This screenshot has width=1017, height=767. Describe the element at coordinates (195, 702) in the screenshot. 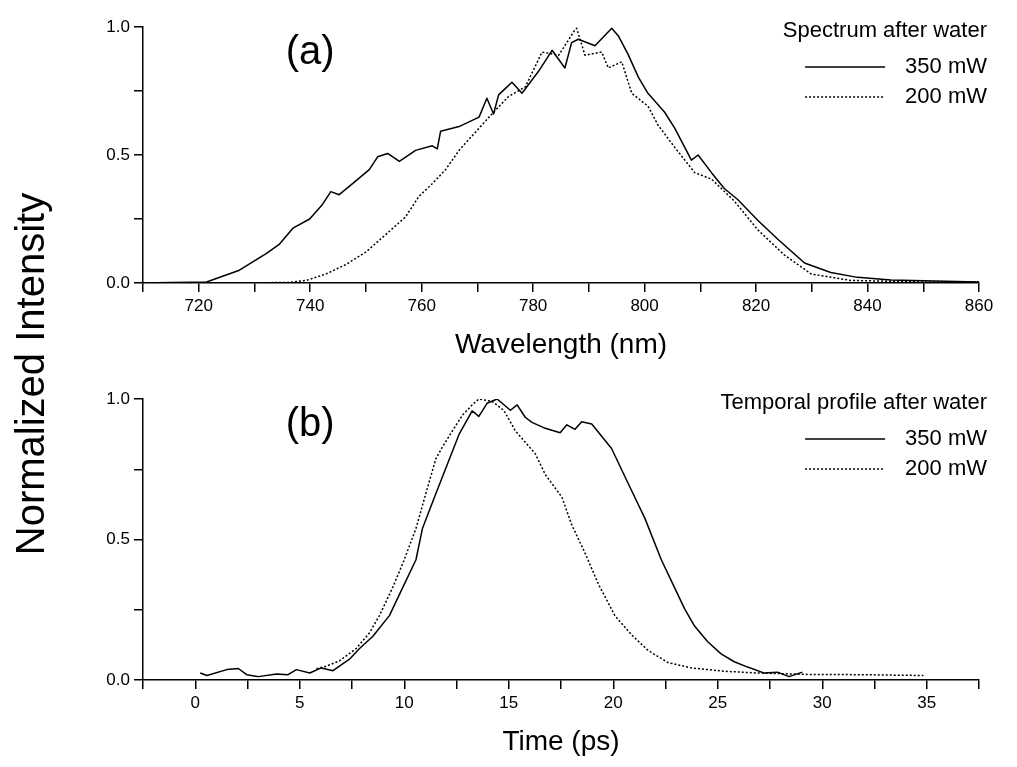

I see `x-tick-label: 0` at that location.